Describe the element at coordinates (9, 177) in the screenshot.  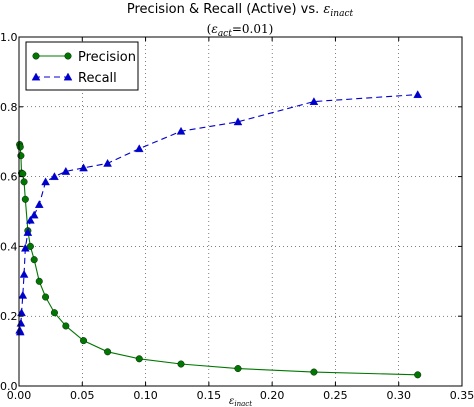
I see `y-tick-label: 0.6` at that location.